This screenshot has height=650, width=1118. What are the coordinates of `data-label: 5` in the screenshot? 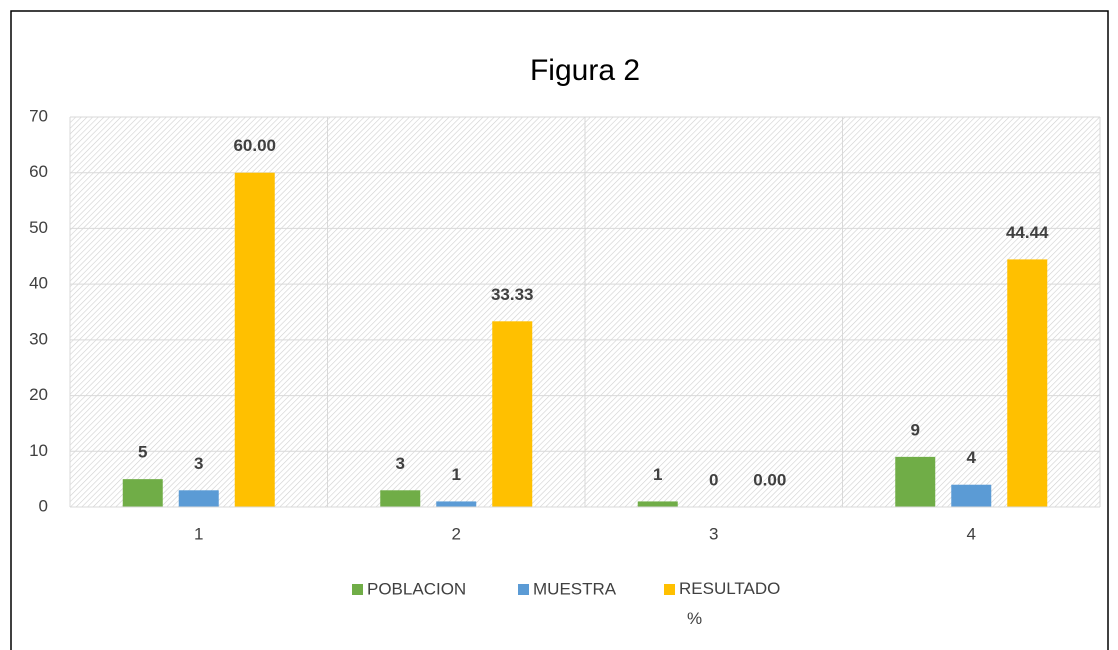 It's located at (142, 452).